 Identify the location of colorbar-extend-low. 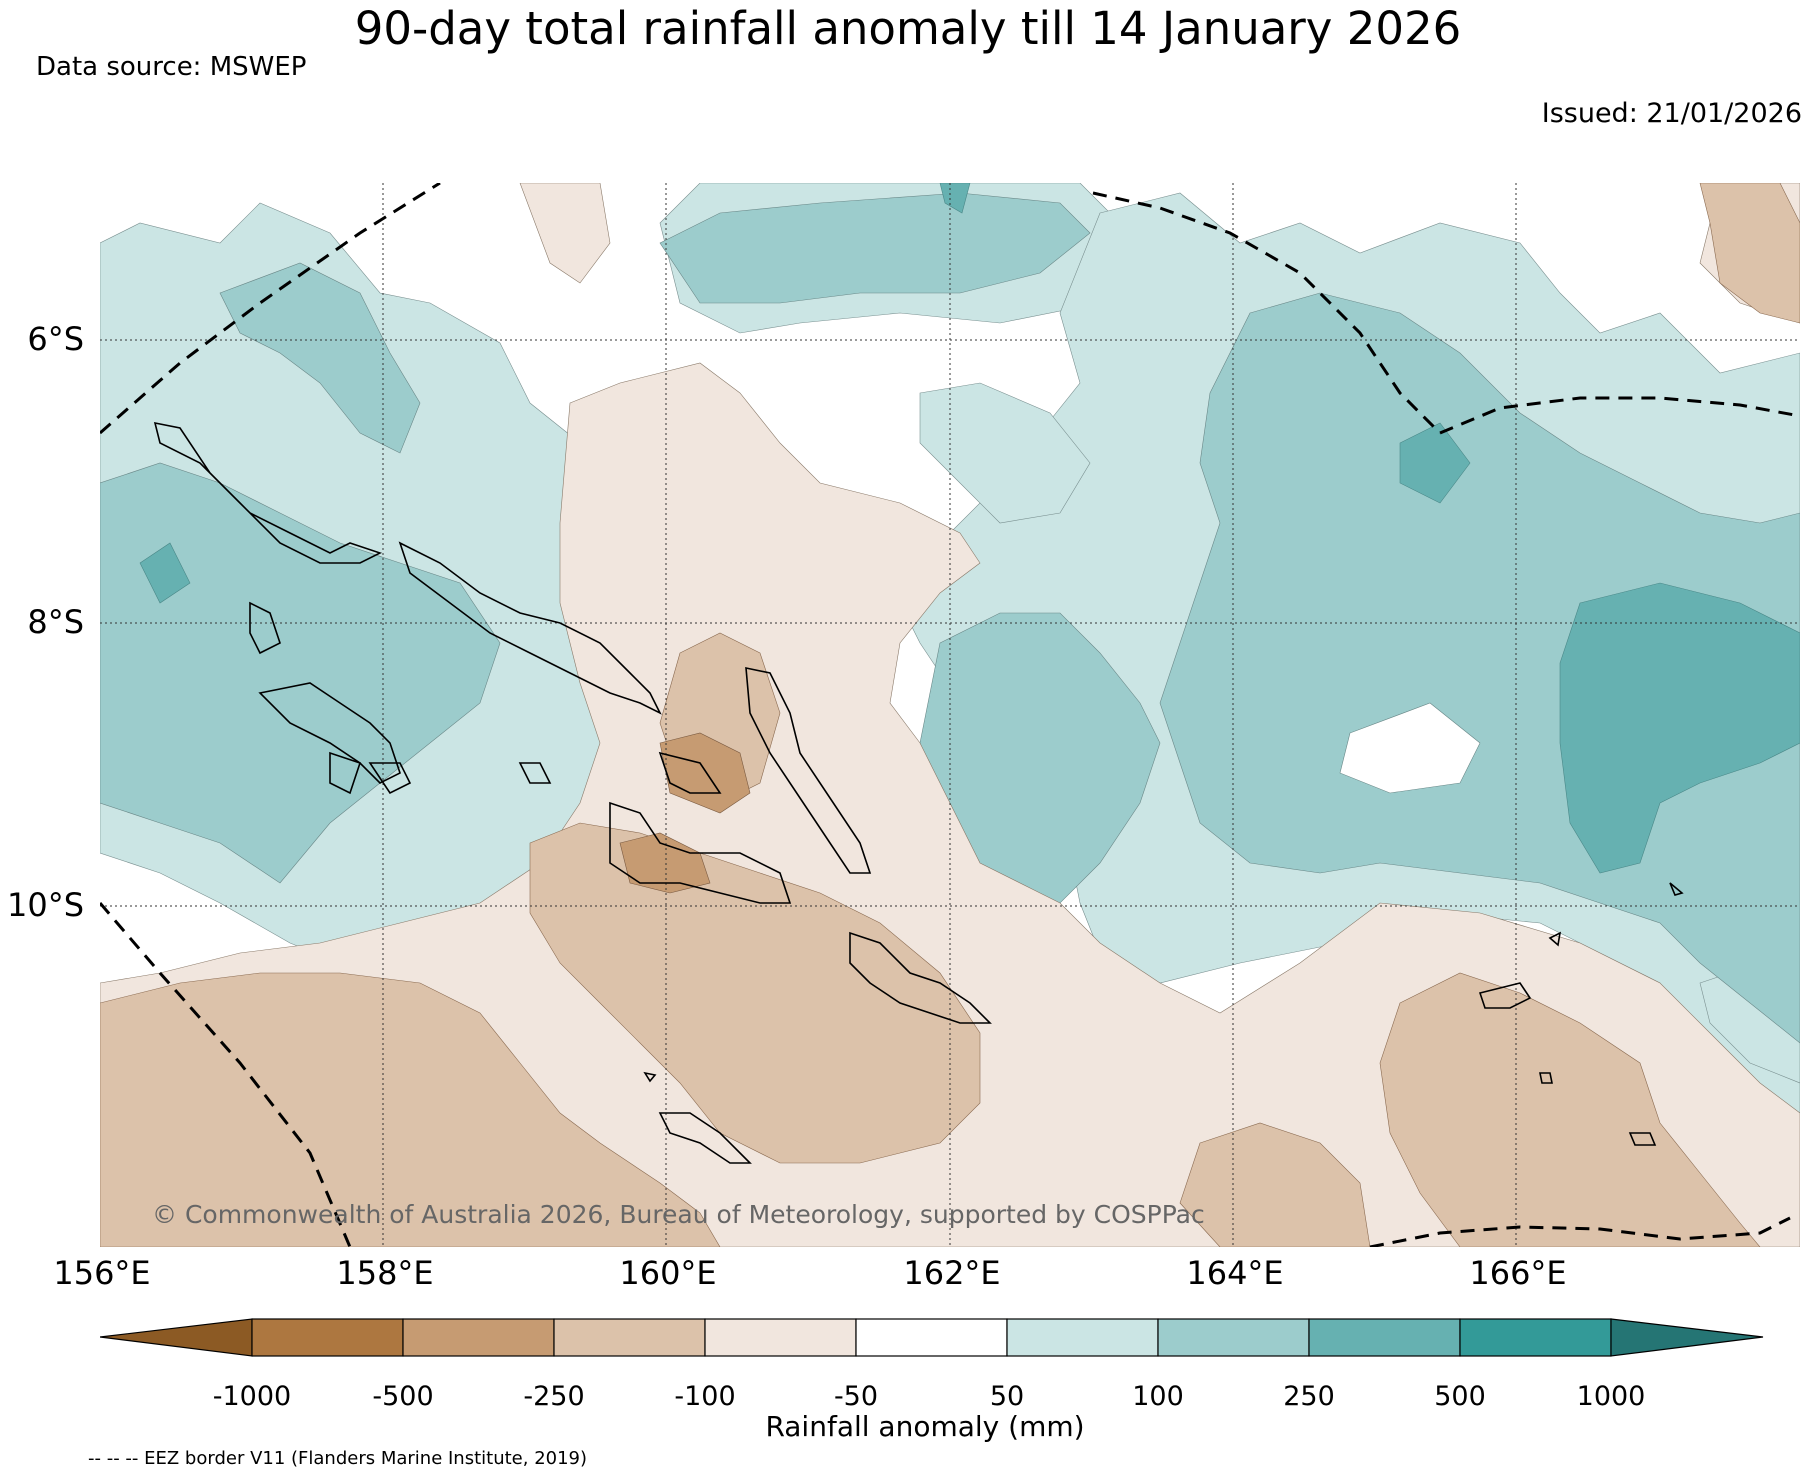
(176, 1337).